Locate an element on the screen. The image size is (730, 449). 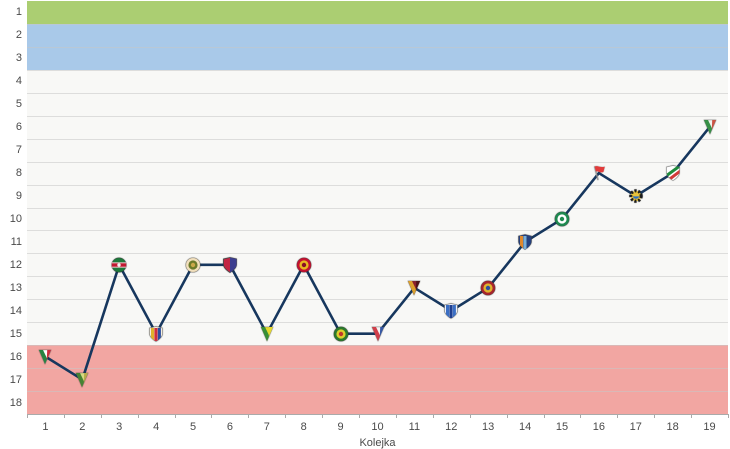
y-axis-label: 9 is located at coordinates (18, 196).